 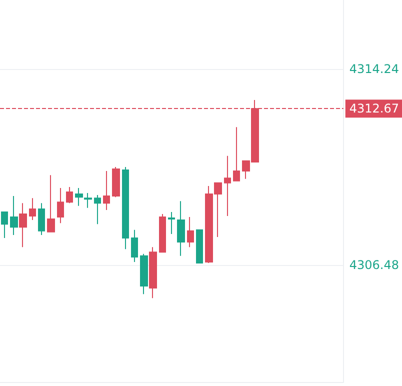 I want to click on y-tick-label: 4314.24, so click(x=374, y=69).